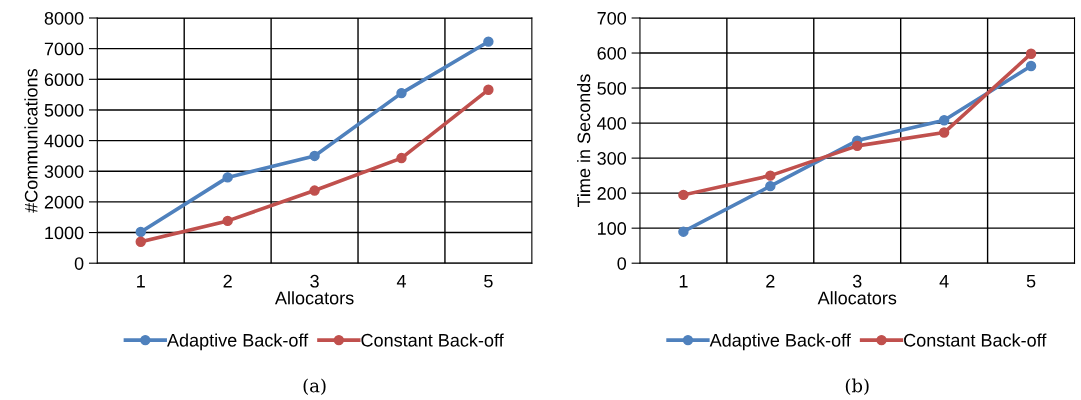 This screenshot has height=400, width=1081. I want to click on y-tick-label: 300, so click(612, 158).